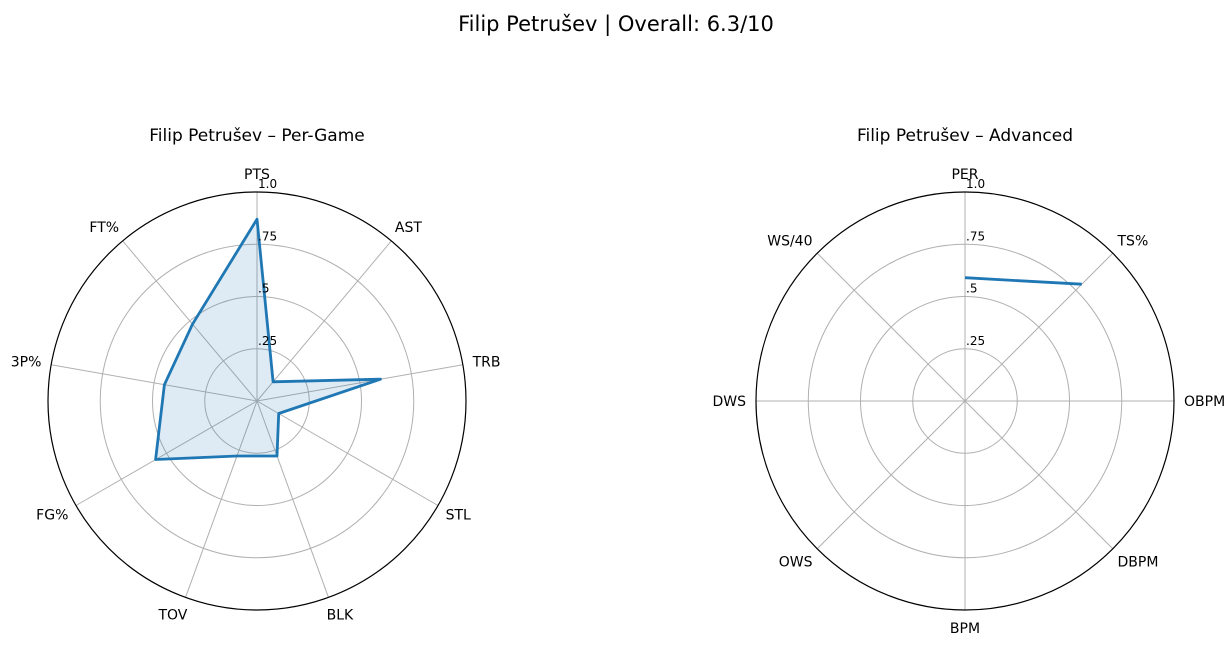  Describe the element at coordinates (26, 363) in the screenshot. I see `radar-per-game-category-label: 3P%` at that location.